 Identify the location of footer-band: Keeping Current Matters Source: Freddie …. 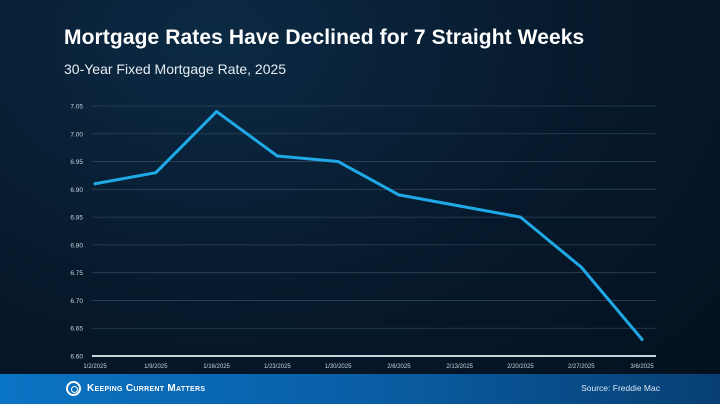
(360, 389).